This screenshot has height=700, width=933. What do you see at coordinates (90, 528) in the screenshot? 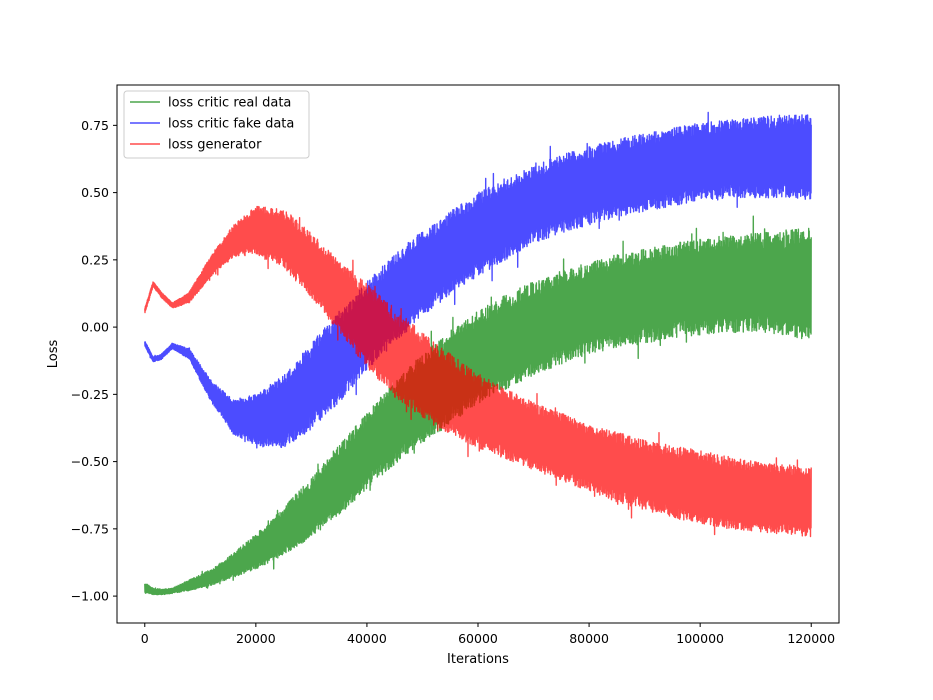
I see `y-tick-label: −0.75` at bounding box center [90, 528].